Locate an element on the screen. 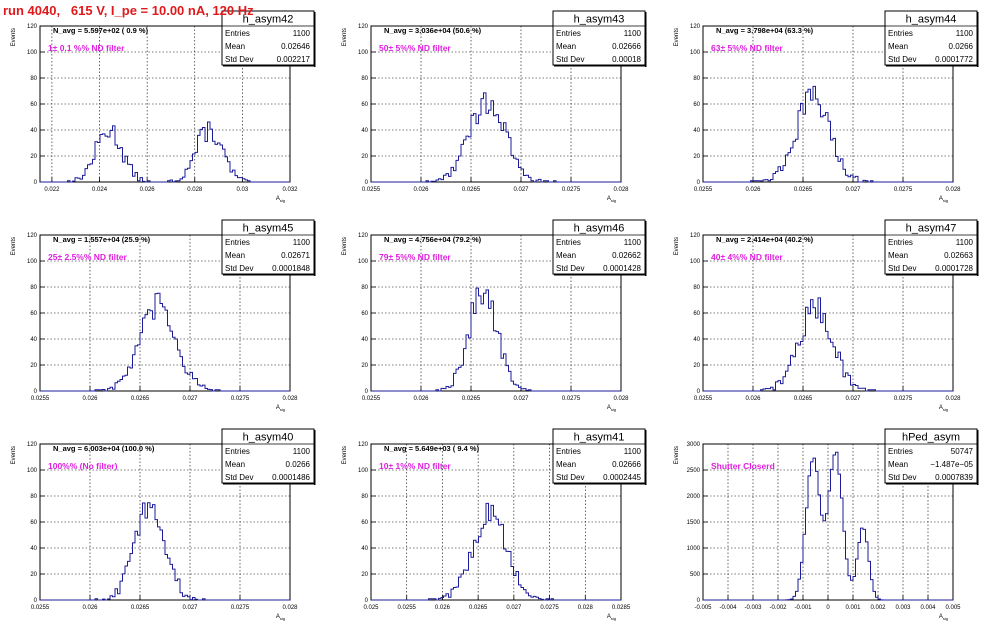 This screenshot has height=624, width=998. histogram-name: h_asym41 is located at coordinates (599, 438).